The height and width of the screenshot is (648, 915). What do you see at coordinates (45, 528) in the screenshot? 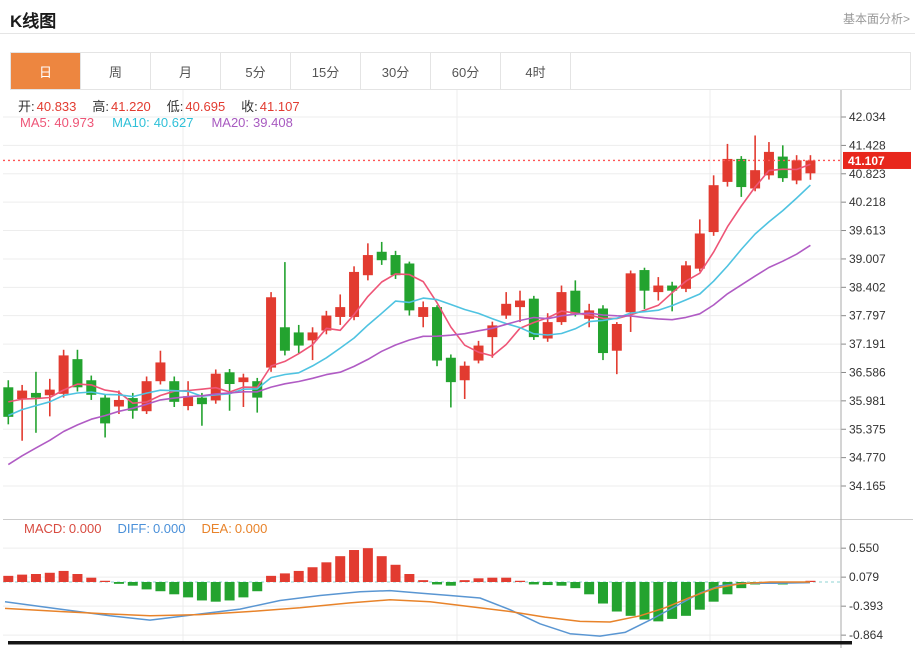
I see `macd-label: MACD:` at bounding box center [45, 528].